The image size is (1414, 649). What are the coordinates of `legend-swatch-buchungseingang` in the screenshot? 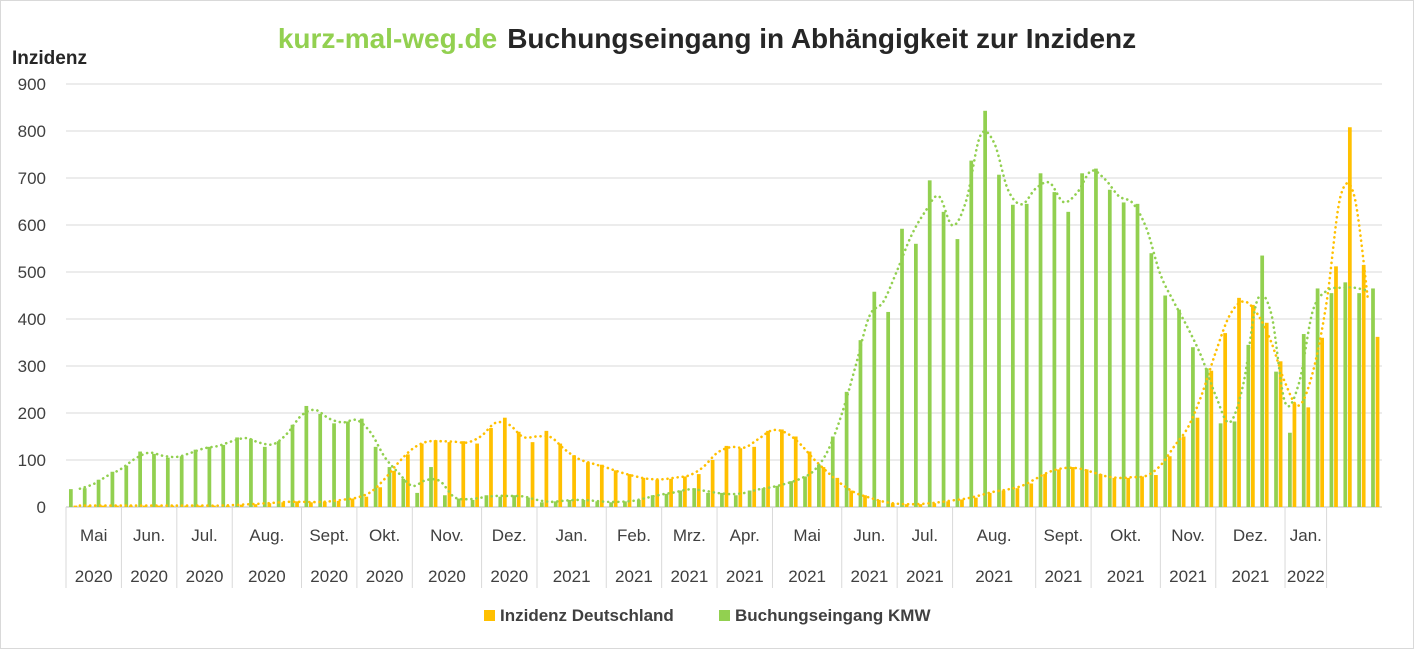 It's located at (724, 615).